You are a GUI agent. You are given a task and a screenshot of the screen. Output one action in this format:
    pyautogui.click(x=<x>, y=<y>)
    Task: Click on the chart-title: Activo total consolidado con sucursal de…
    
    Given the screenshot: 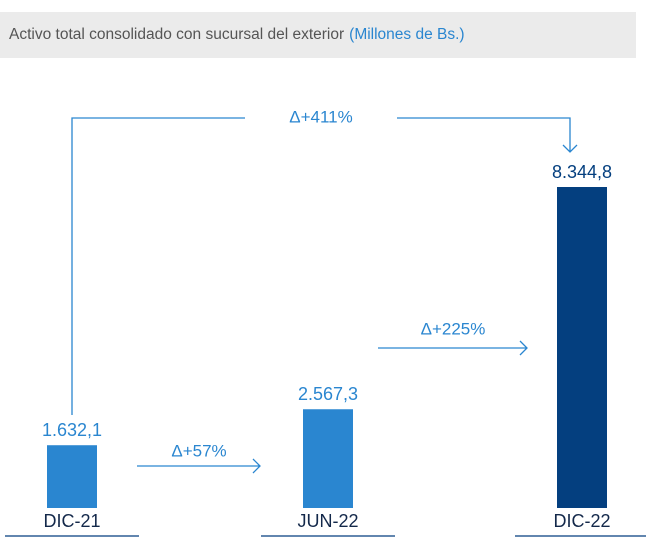 What is the action you would take?
    pyautogui.click(x=176, y=34)
    